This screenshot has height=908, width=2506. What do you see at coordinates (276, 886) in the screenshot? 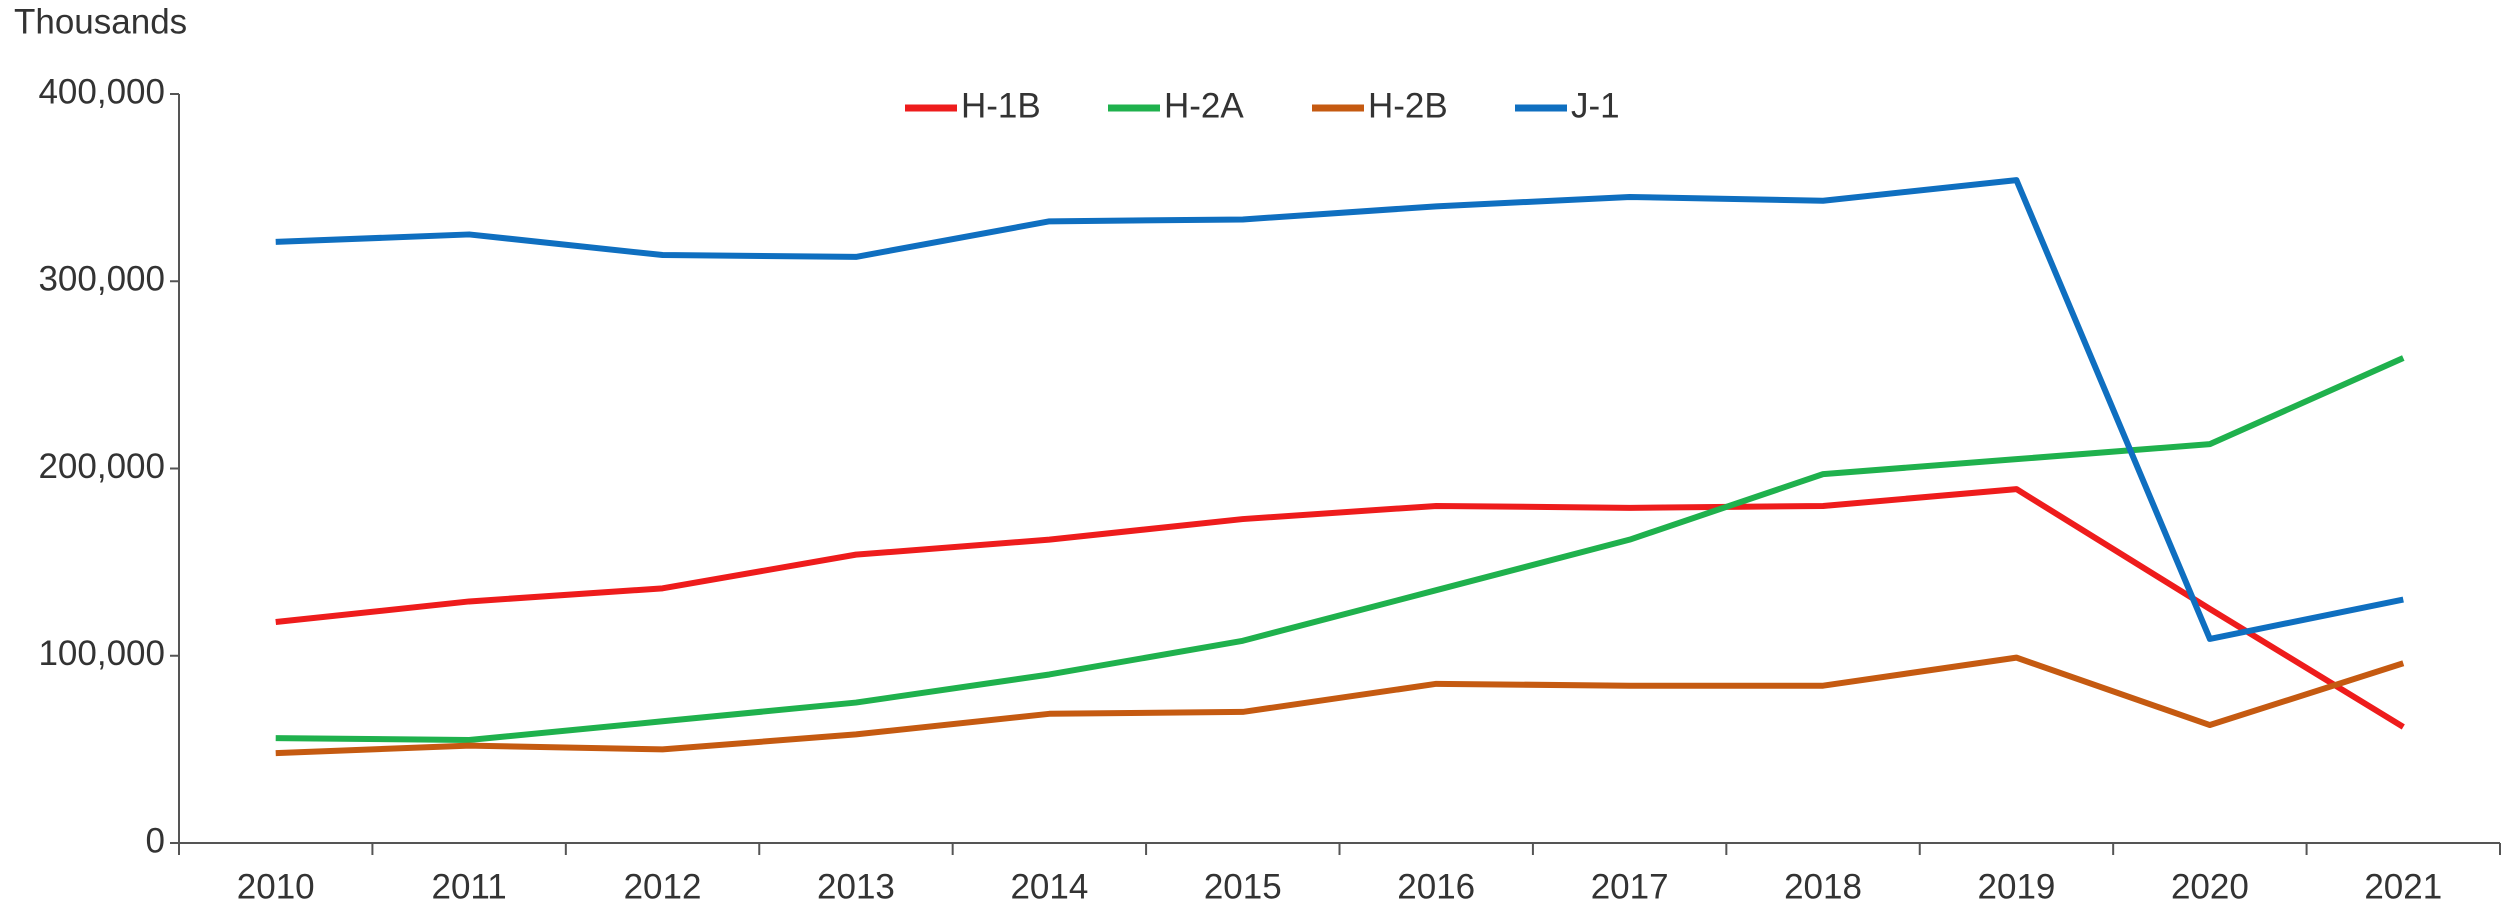
I see `x-tick-label: 2010` at bounding box center [276, 886].